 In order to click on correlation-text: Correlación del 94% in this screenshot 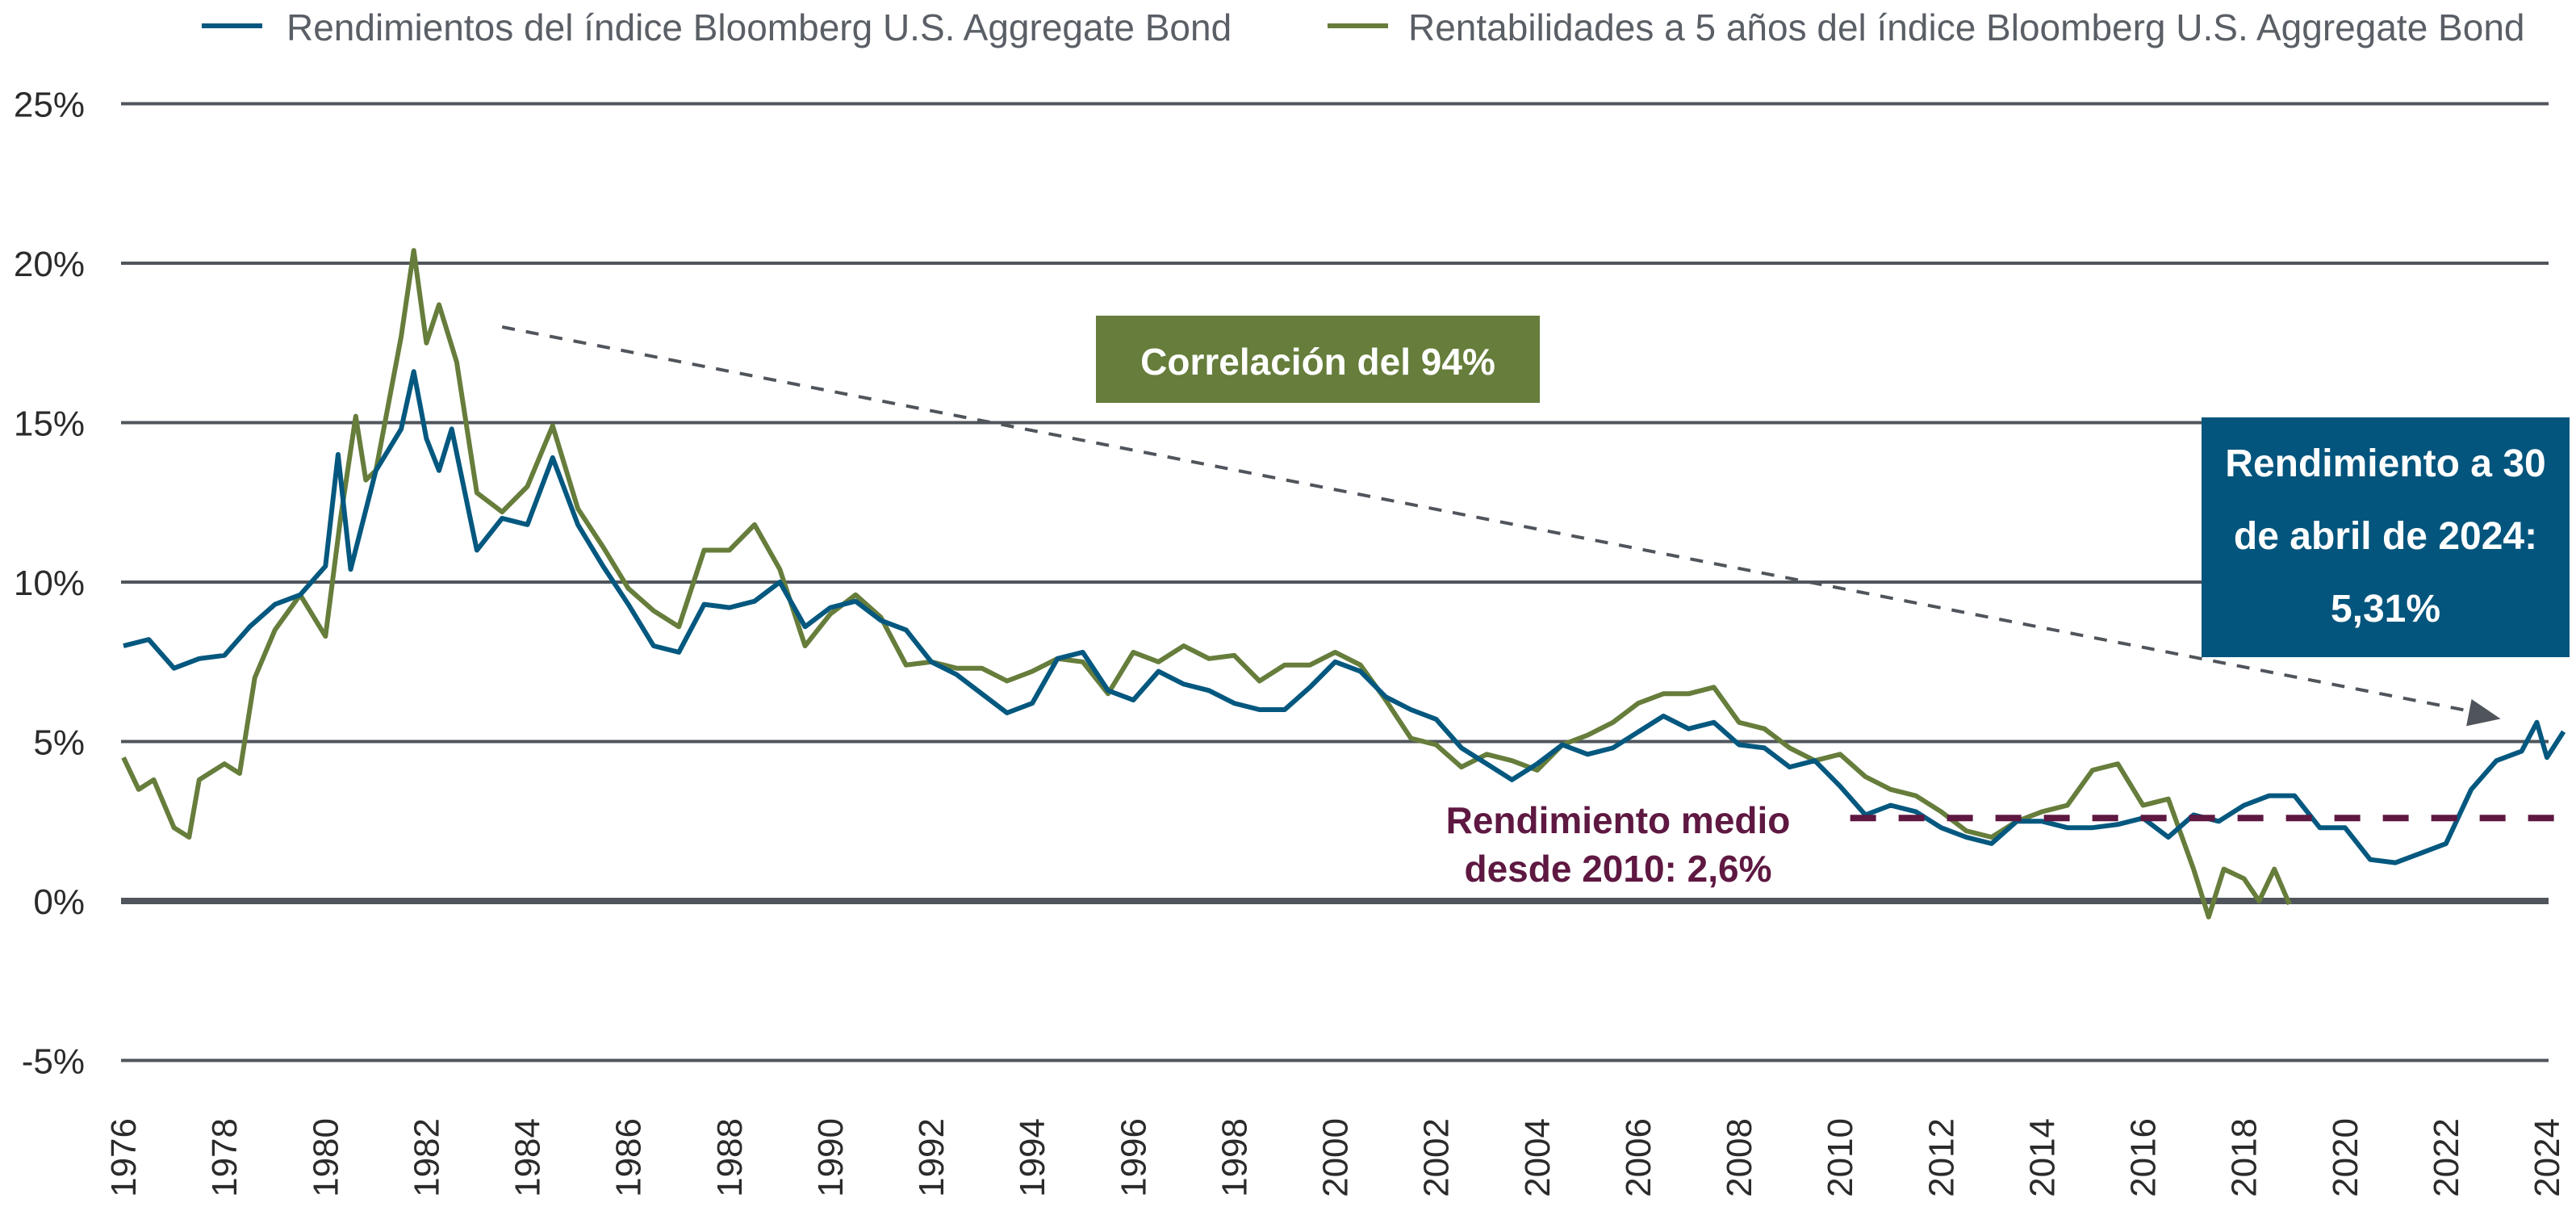, I will do `click(1317, 362)`.